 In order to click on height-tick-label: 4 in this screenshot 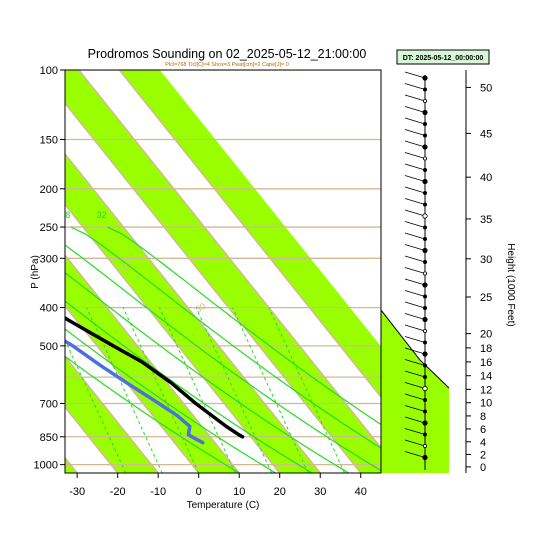, I will do `click(483, 443)`.